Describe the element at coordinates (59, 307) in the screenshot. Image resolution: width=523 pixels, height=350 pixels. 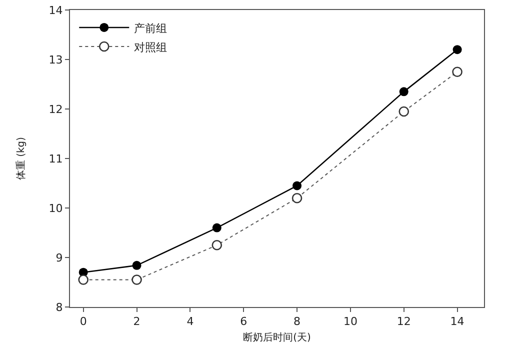
I see `y-tick-label: 8` at that location.